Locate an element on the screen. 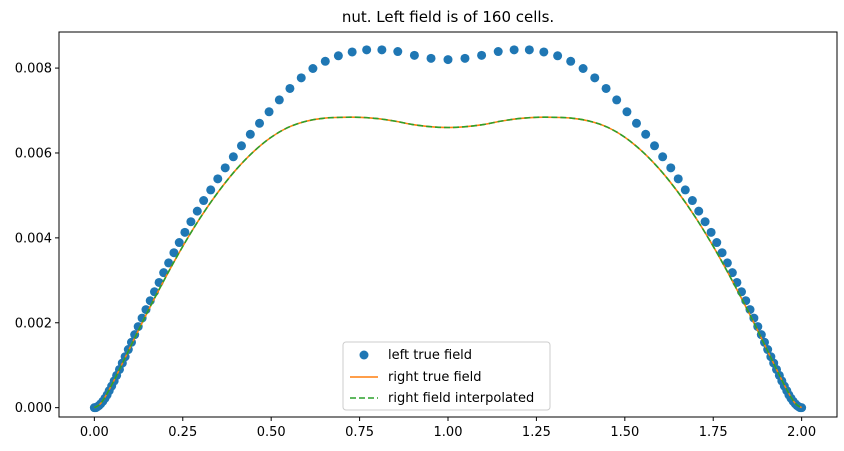 The image size is (844, 451). x-axis: 0.00 0.25 0.50 0.75 1.00 1.25 1.50 1.75 2.00 is located at coordinates (448, 428).